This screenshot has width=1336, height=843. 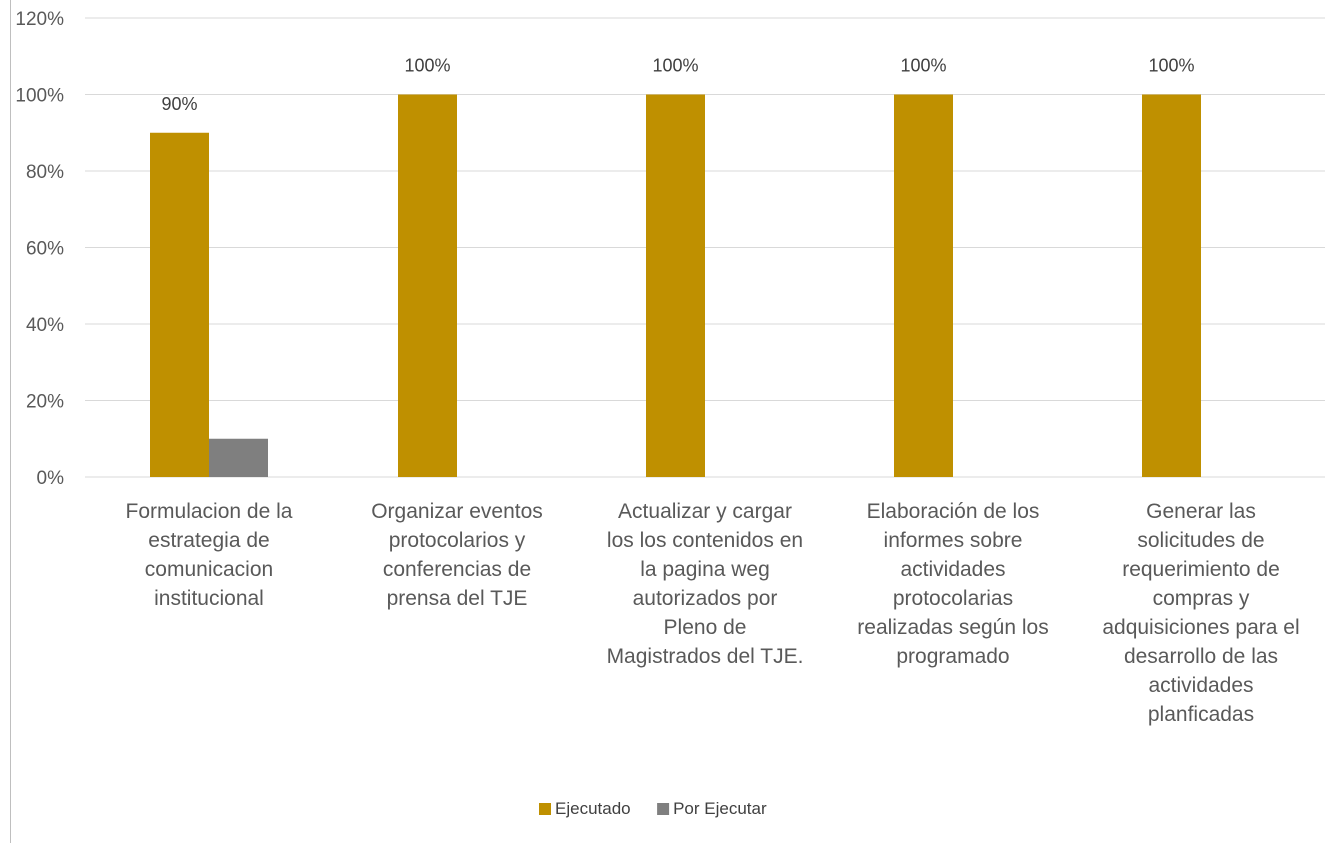 What do you see at coordinates (705, 656) in the screenshot?
I see `x-category-label-line: Magistrados del TJE.` at bounding box center [705, 656].